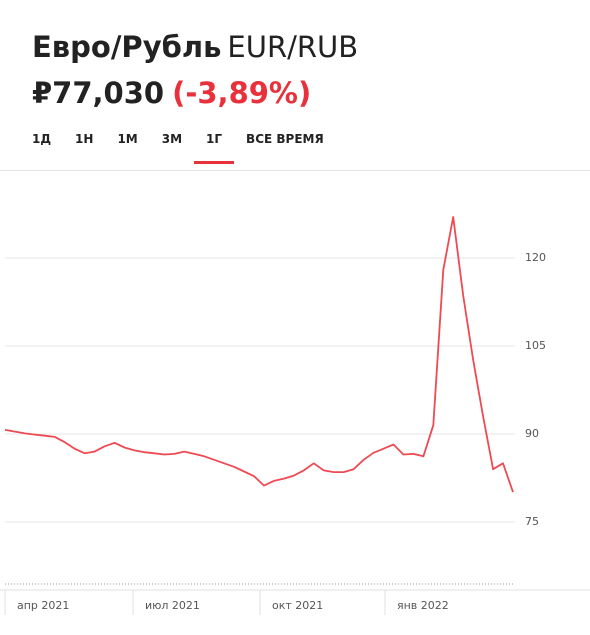  I want to click on y-tick-label: 105, so click(535, 345).